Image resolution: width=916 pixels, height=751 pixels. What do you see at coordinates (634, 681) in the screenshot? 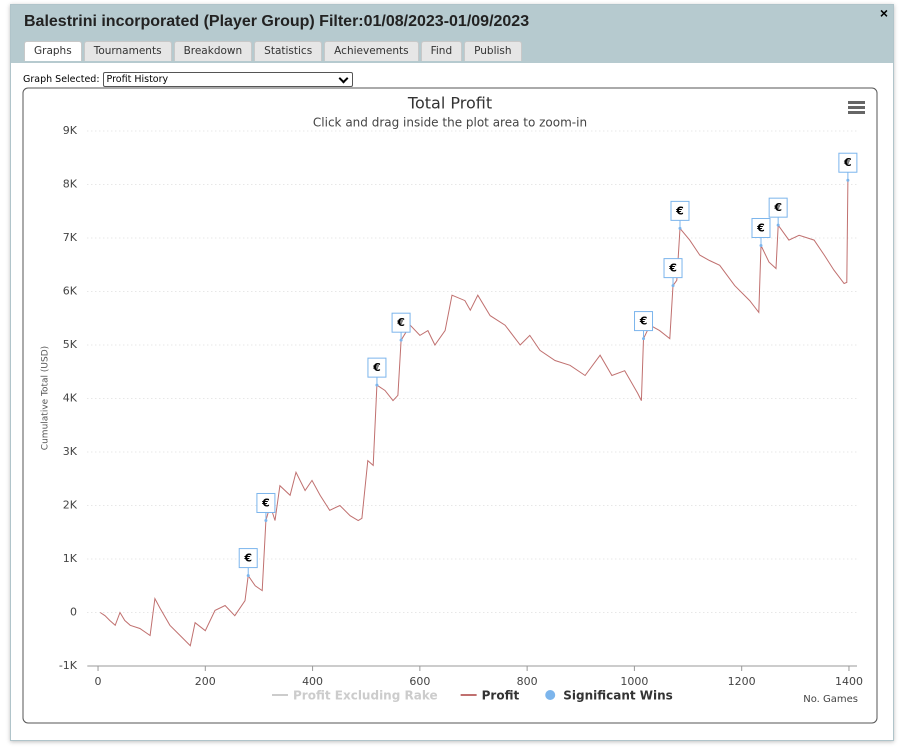
I see `x-tick-label: 1000` at bounding box center [634, 681].